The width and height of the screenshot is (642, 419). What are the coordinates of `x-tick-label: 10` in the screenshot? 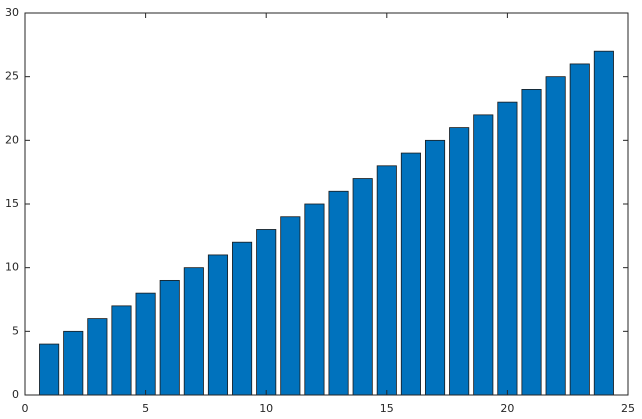 It's located at (266, 408).